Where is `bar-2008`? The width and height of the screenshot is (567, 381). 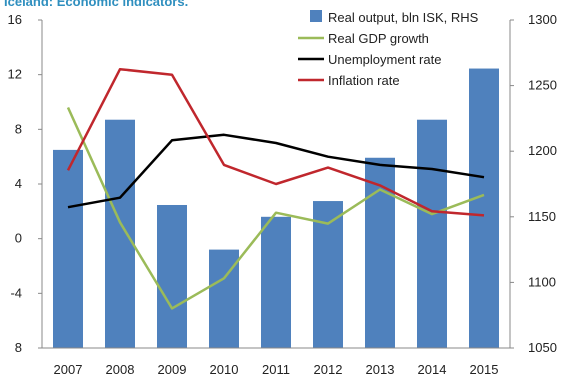 bar-2008 is located at coordinates (120, 233).